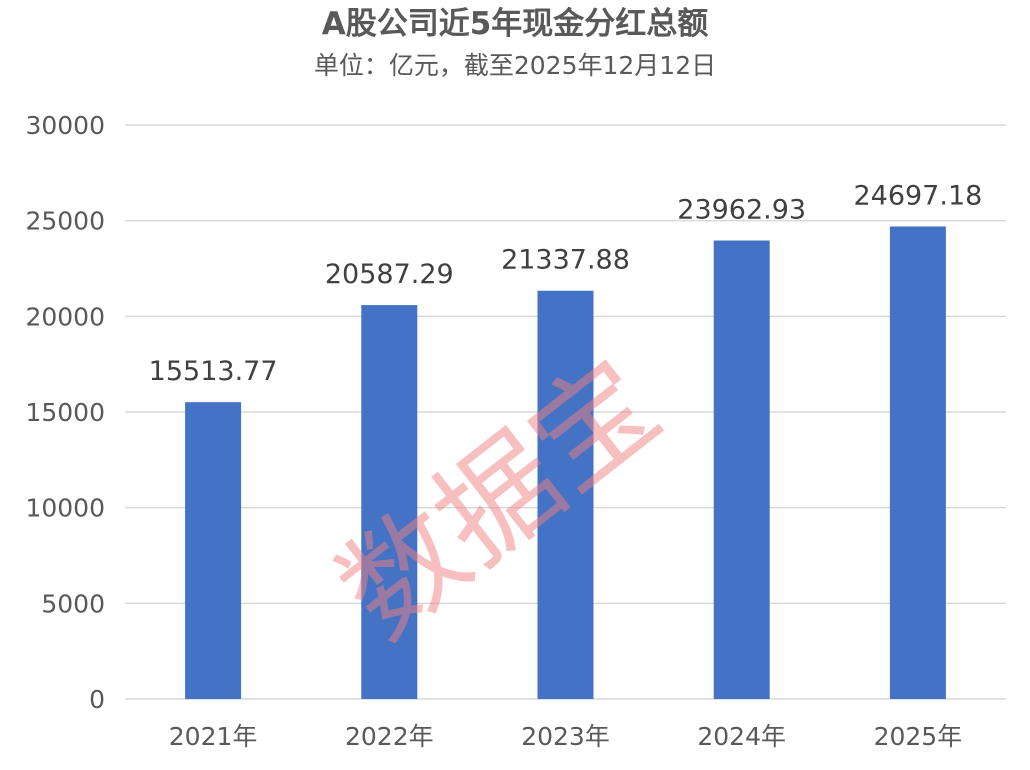  What do you see at coordinates (741, 210) in the screenshot?
I see `data-label: 23962.93` at bounding box center [741, 210].